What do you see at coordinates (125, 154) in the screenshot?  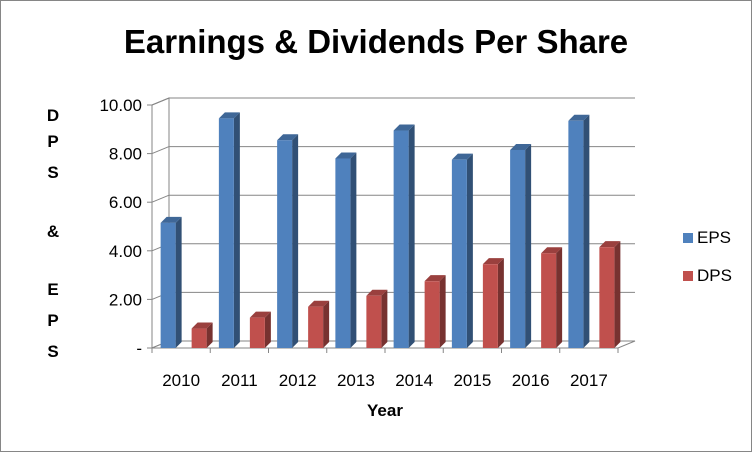 I see `y-tick-label: 8.00` at bounding box center [125, 154].